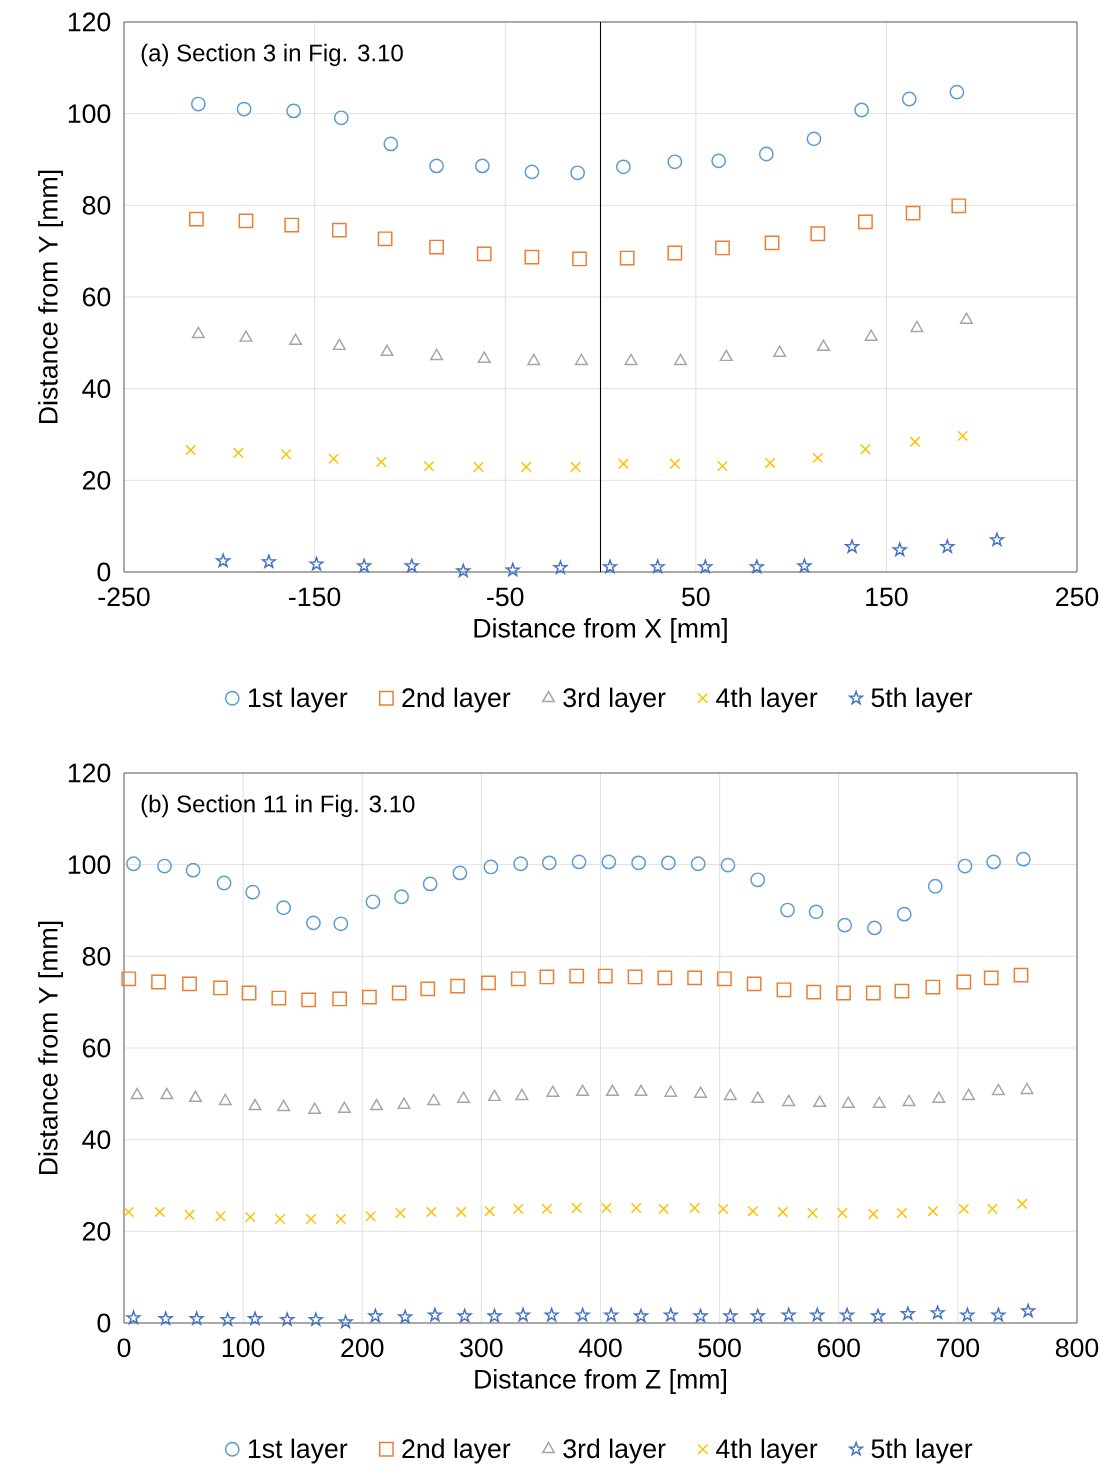 The width and height of the screenshot is (1115, 1477). What do you see at coordinates (96, 1048) in the screenshot?
I see `y-tick-label: 60` at bounding box center [96, 1048].